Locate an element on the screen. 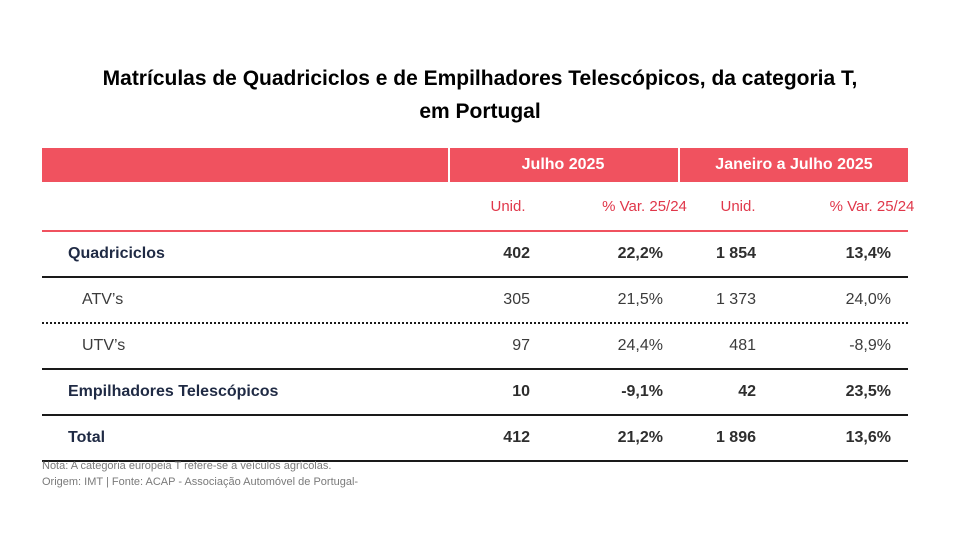 The image size is (960, 540). group-header-jan-jul: Janeiro a Julho 2025 is located at coordinates (794, 164).